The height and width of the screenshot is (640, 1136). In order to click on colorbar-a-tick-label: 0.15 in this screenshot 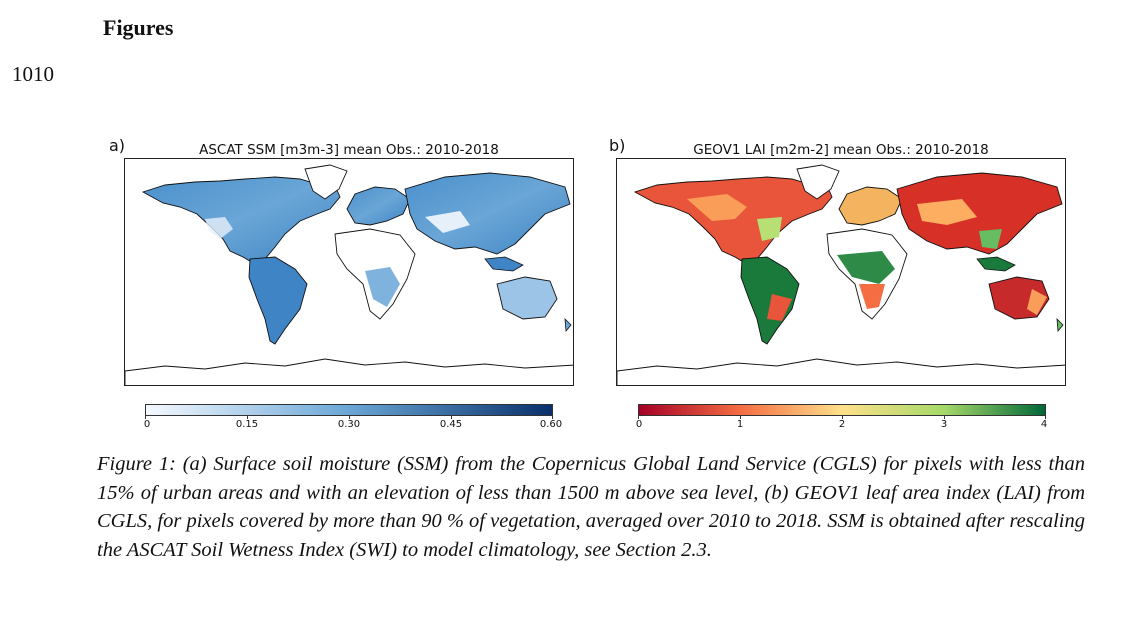, I will do `click(247, 424)`.